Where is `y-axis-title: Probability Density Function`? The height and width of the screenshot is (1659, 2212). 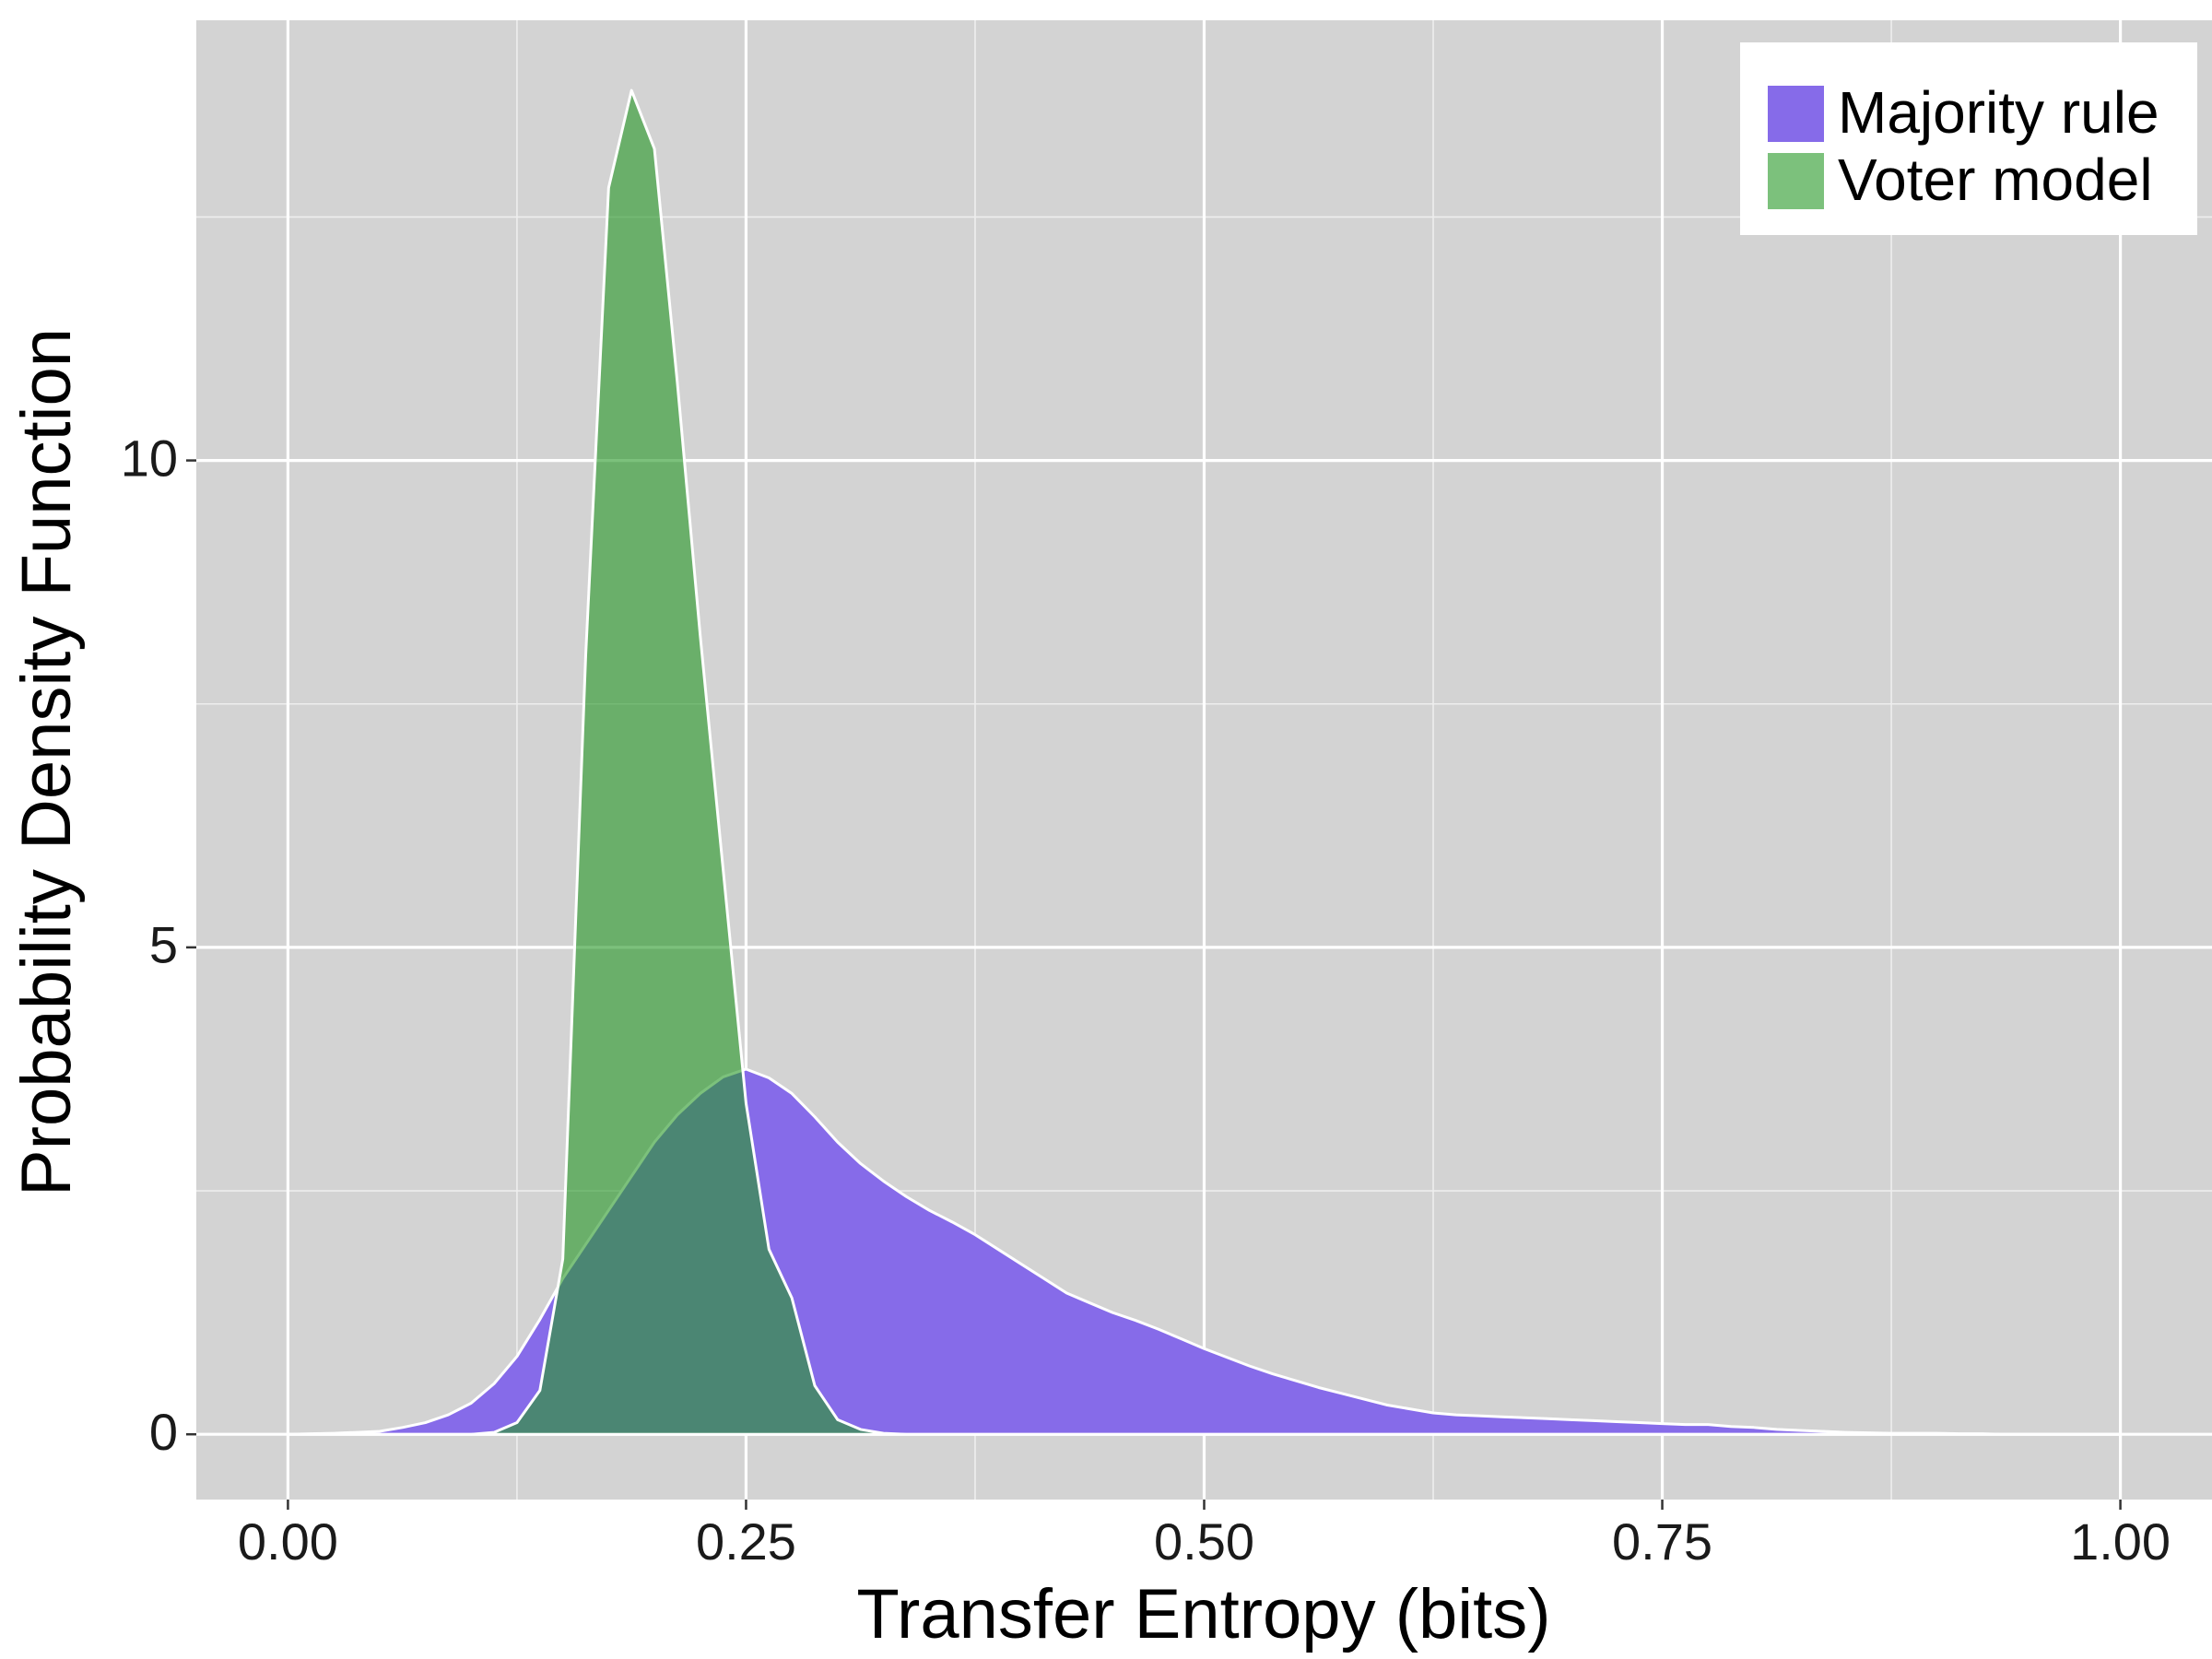
y-axis-title: Probability Density Function is located at coordinates (46, 762).